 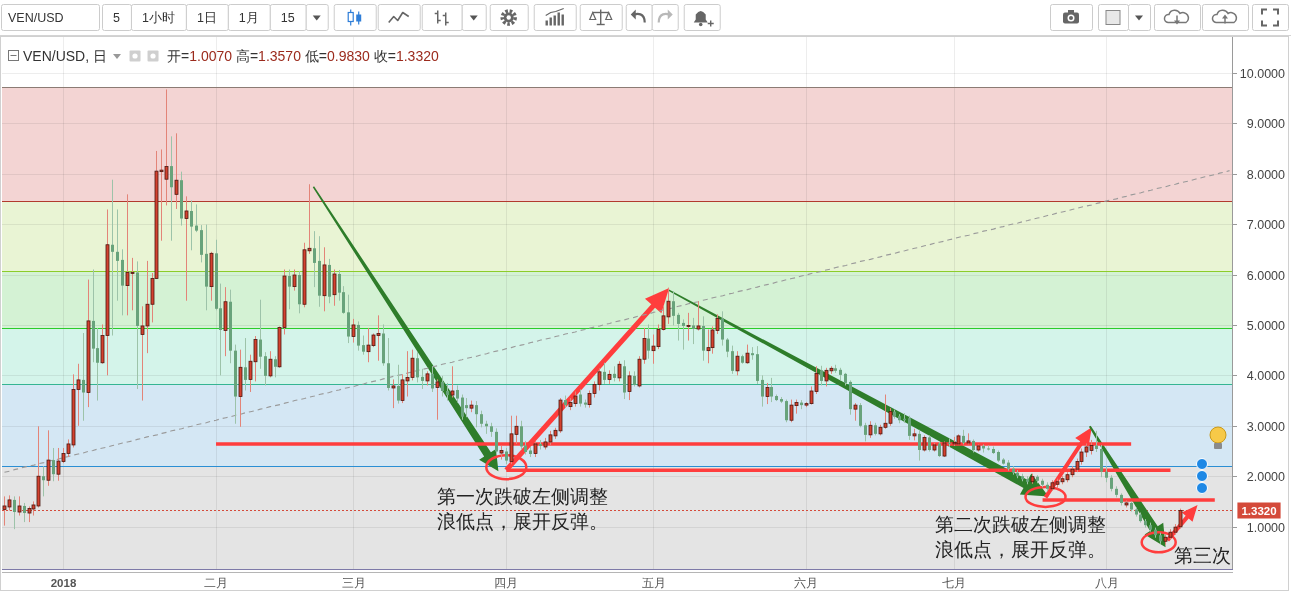 What do you see at coordinates (653, 583) in the screenshot?
I see `x-tick-label: 五月` at bounding box center [653, 583].